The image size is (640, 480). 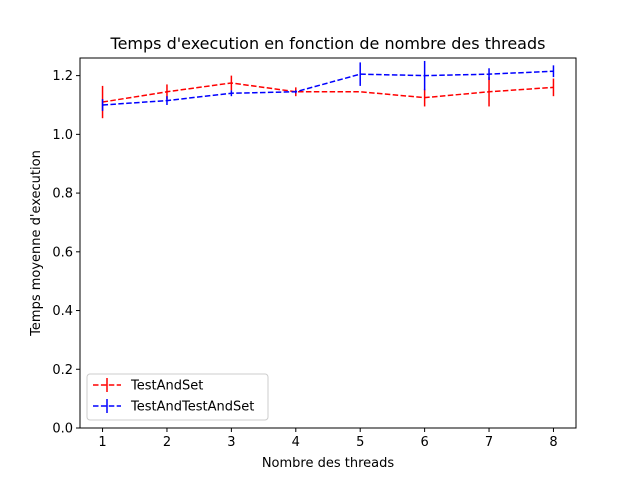 What do you see at coordinates (296, 442) in the screenshot?
I see `x-tick-label: 4` at bounding box center [296, 442].